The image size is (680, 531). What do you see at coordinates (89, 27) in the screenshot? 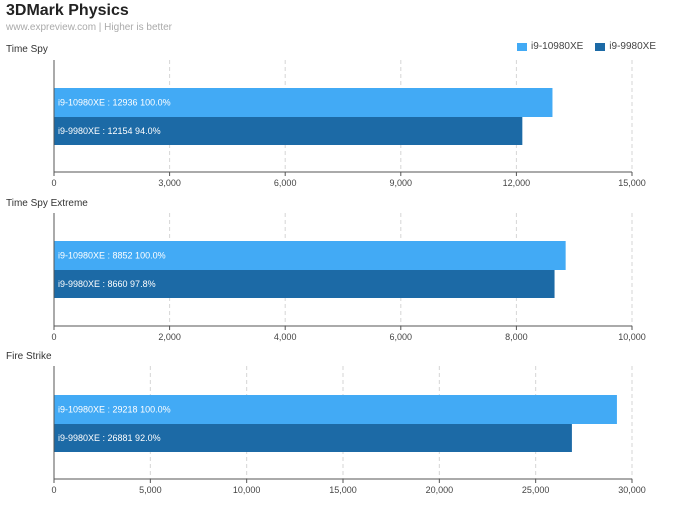
I see `chart-subtitle: www.expreview.com | Higher is better` at bounding box center [89, 27].